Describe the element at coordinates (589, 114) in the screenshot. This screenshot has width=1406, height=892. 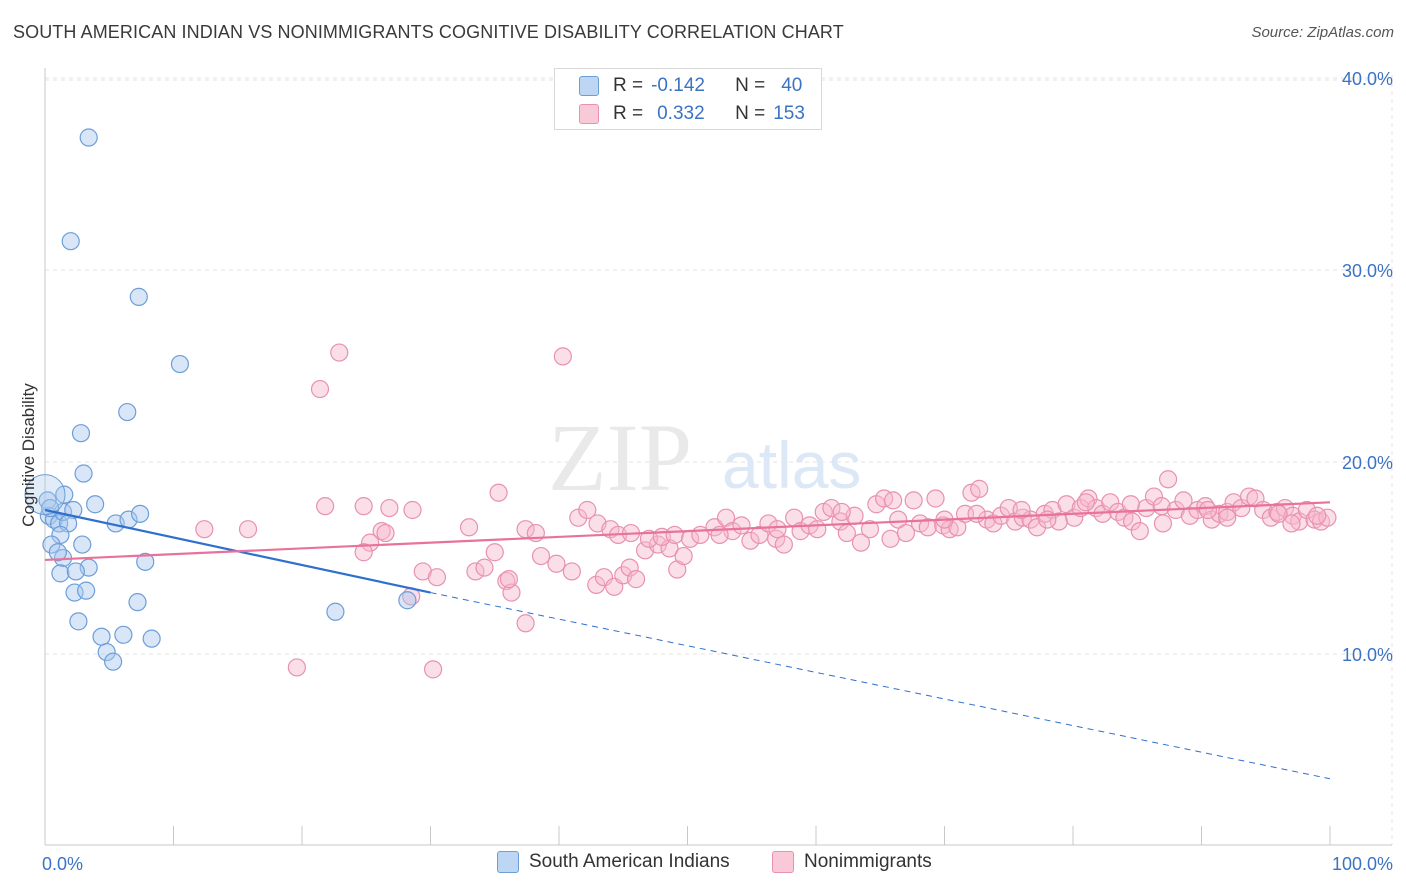
I see `pink-swatch` at that location.